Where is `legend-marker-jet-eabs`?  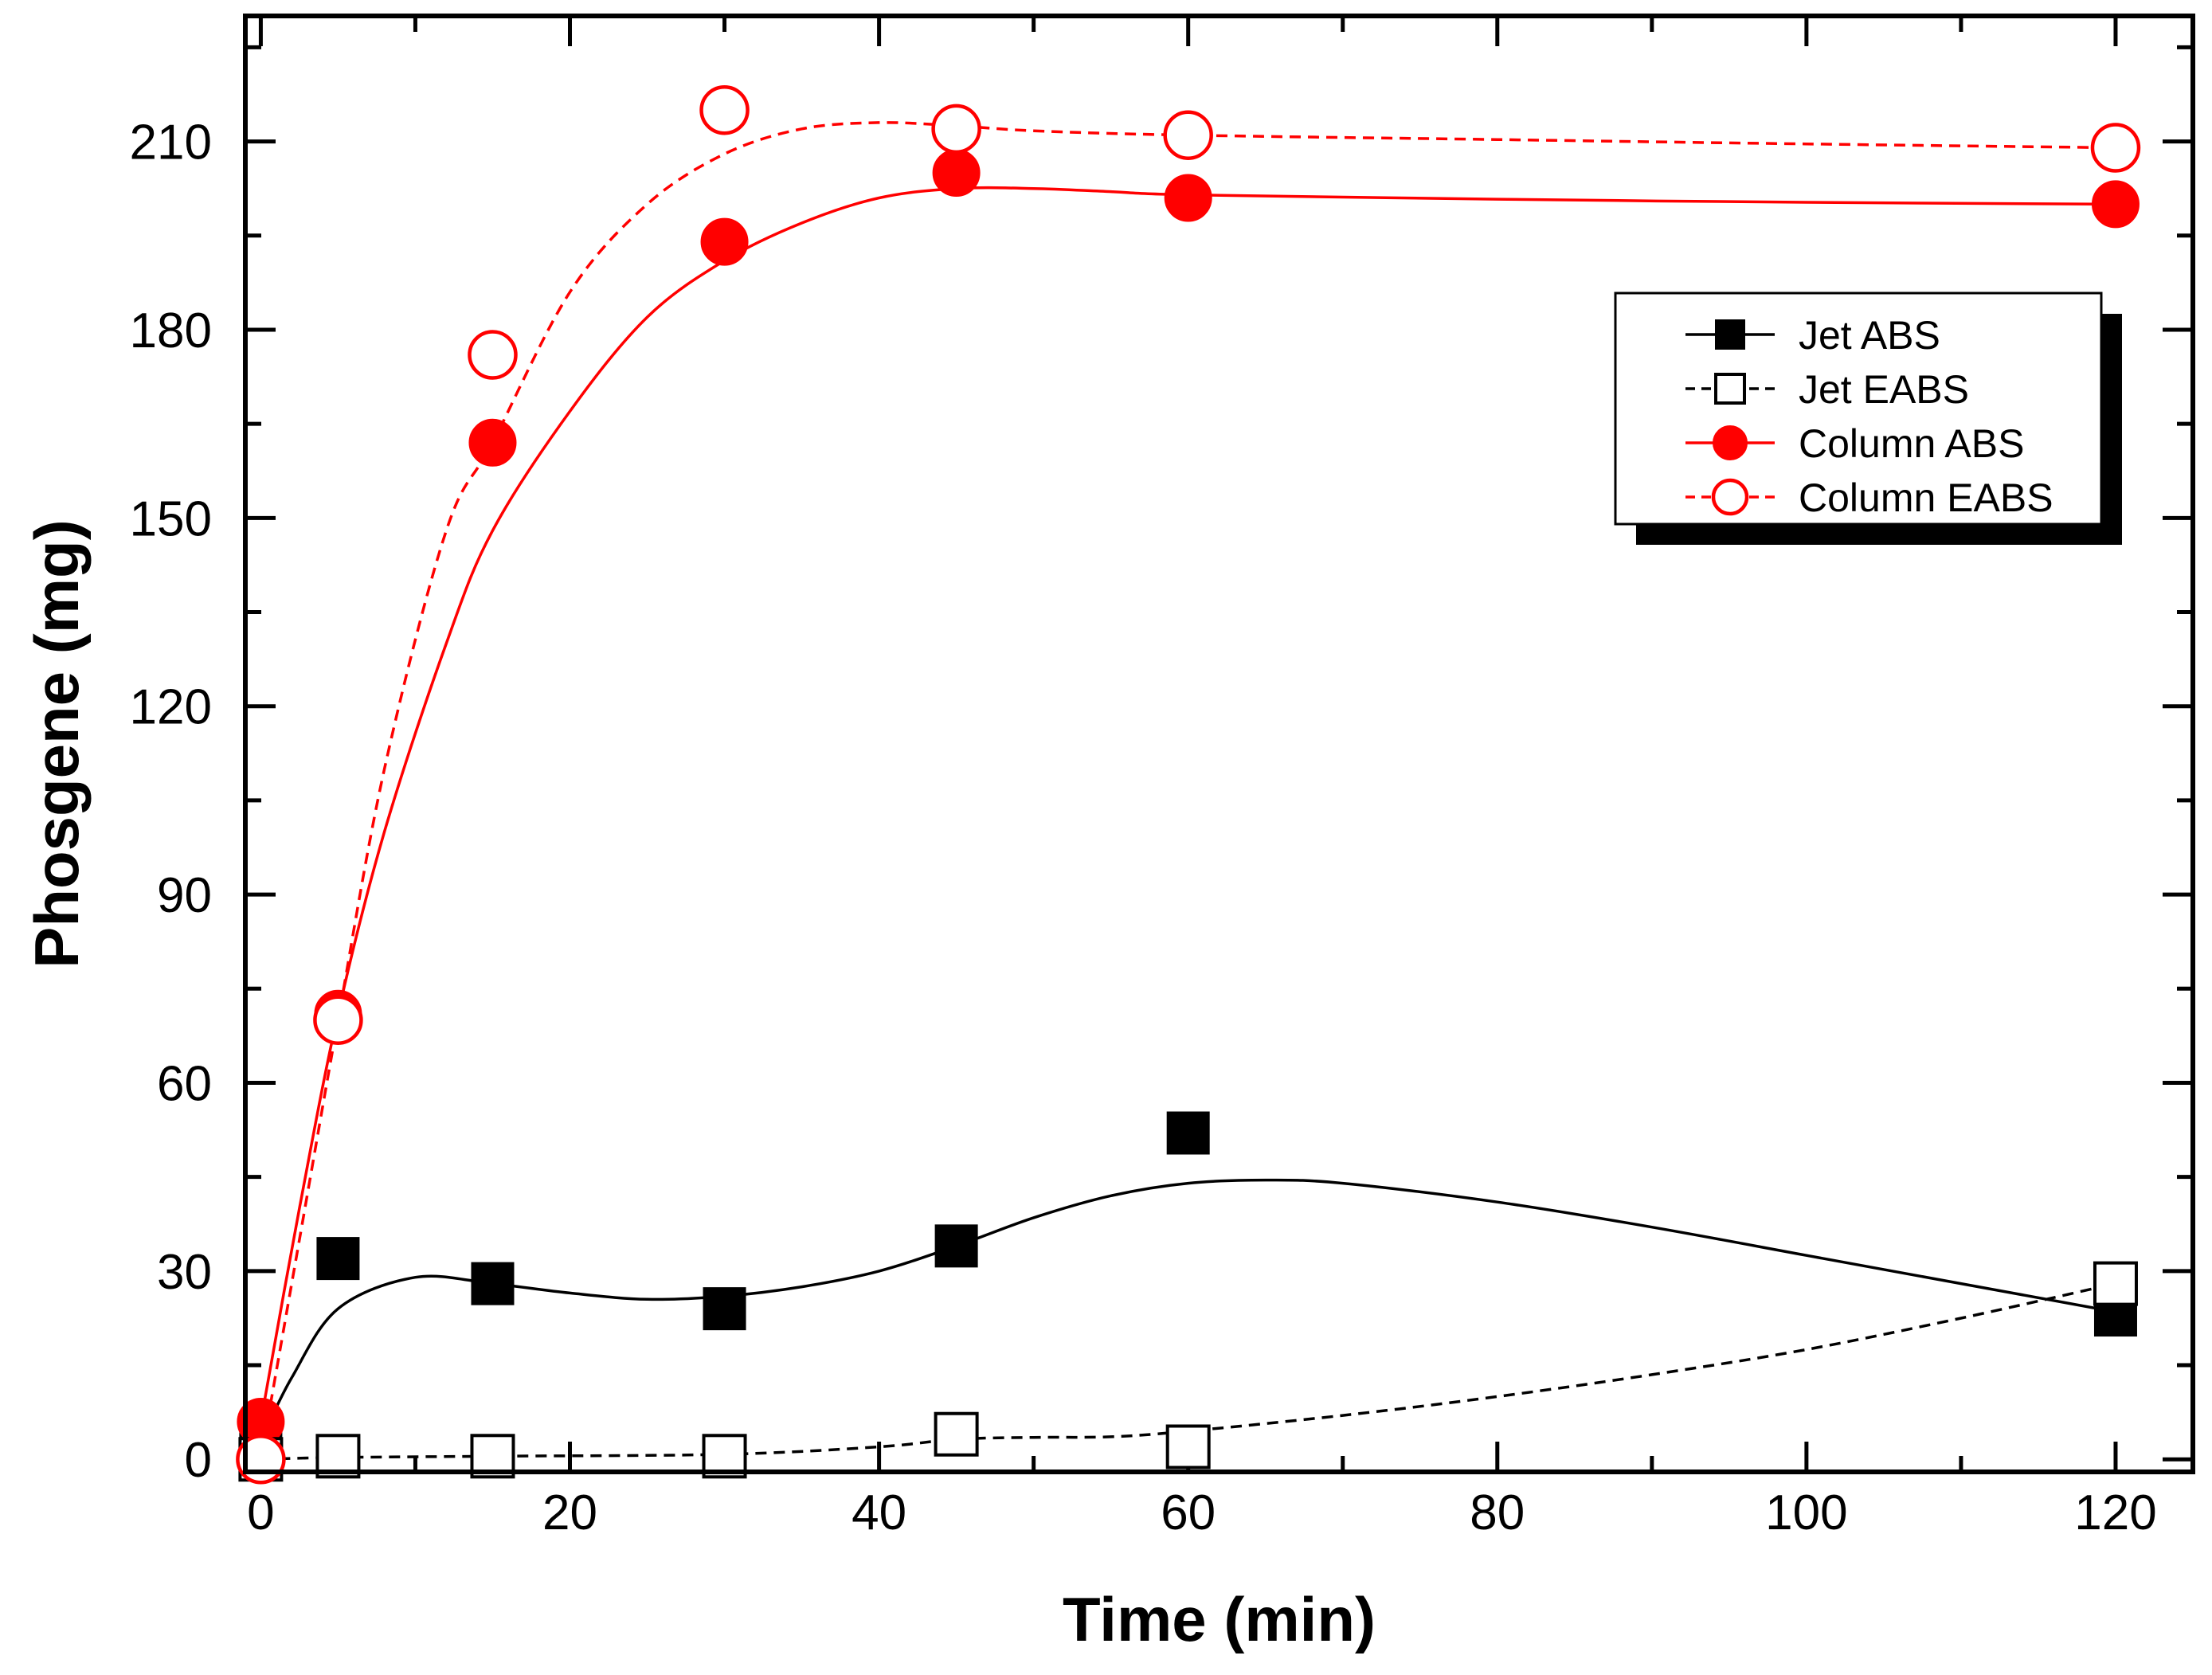 legend-marker-jet-eabs is located at coordinates (1730, 389).